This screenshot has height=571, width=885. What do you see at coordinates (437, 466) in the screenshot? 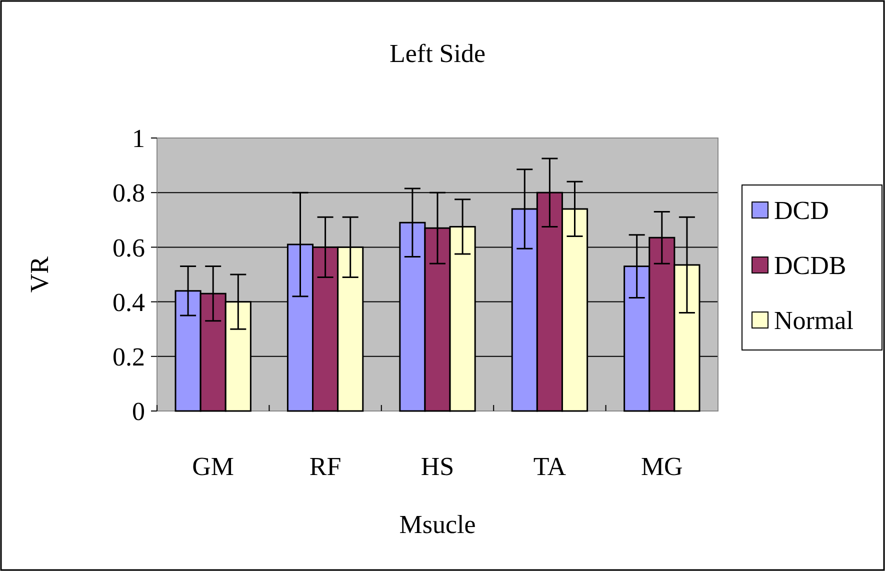
I see `x-tick-label: HS` at bounding box center [437, 466].